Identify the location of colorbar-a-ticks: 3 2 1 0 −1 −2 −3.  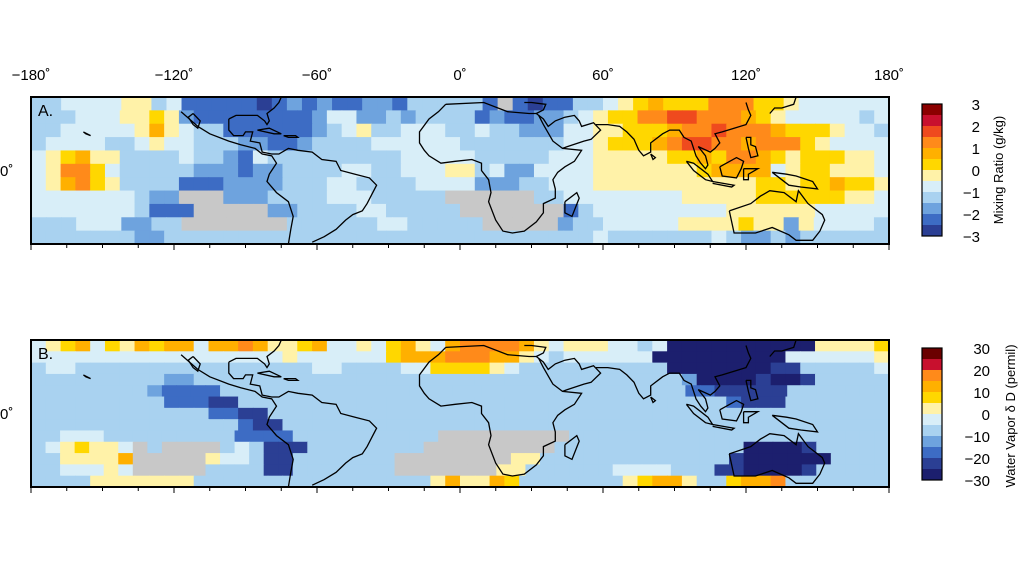
(971, 171).